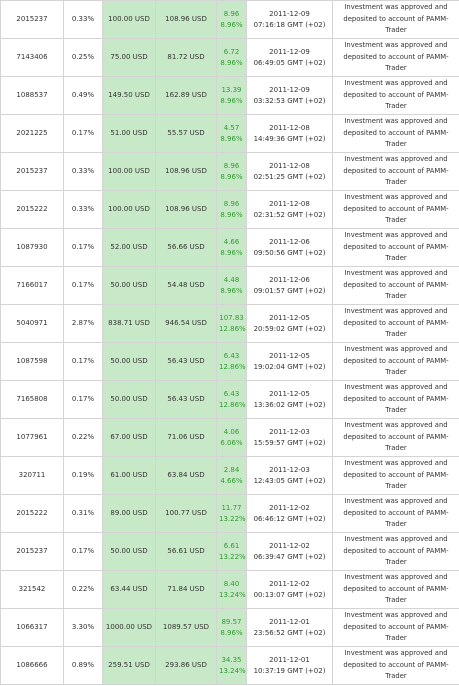  I want to click on account-cell: 320711, so click(32, 475).